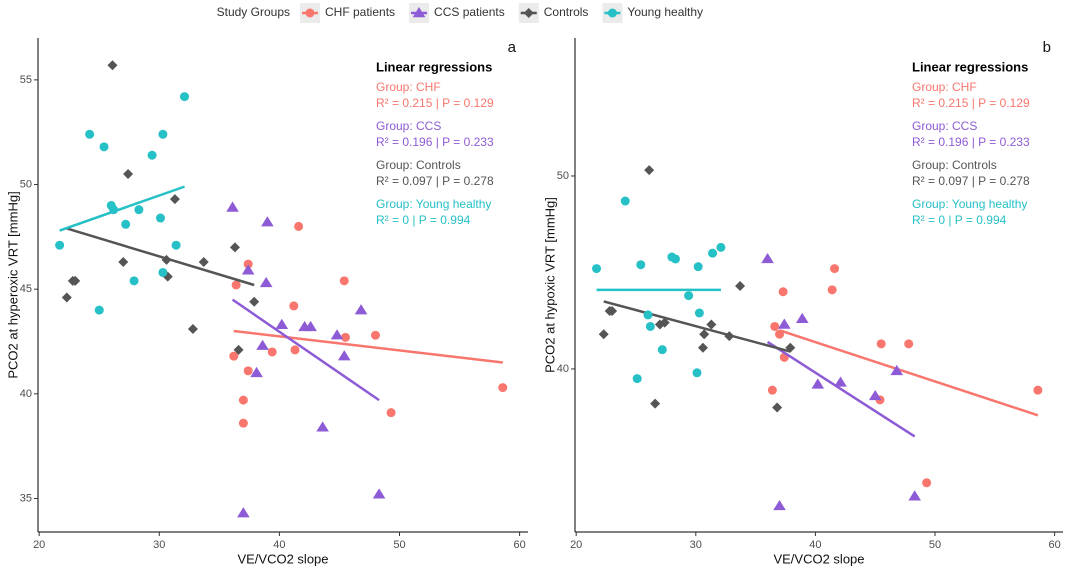 The image size is (1065, 570). What do you see at coordinates (512, 47) in the screenshot?
I see `panel-label: a` at bounding box center [512, 47].